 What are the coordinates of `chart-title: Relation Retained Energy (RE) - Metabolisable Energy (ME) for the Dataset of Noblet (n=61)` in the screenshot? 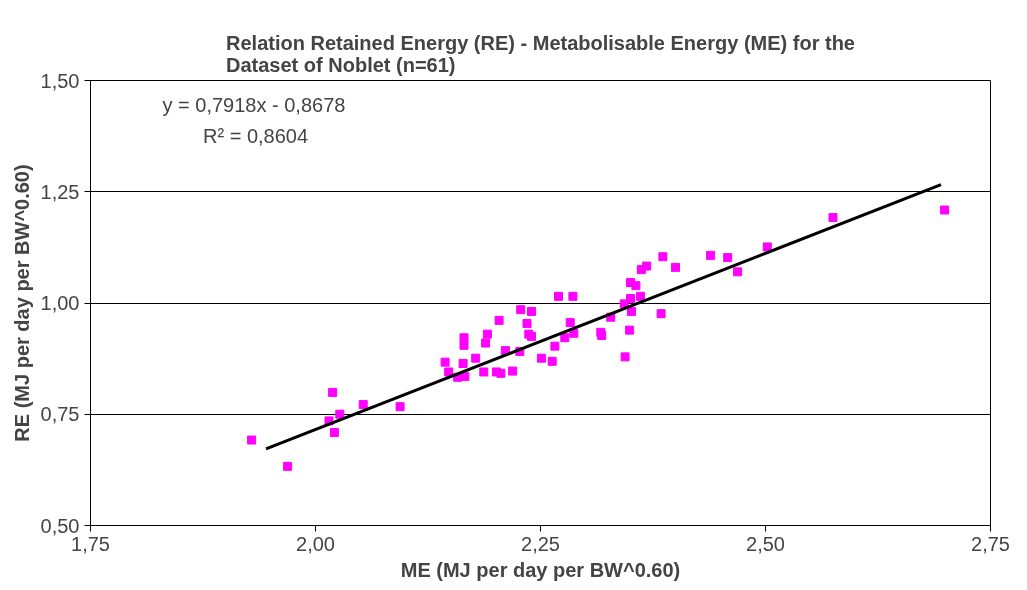 It's located at (540, 53).